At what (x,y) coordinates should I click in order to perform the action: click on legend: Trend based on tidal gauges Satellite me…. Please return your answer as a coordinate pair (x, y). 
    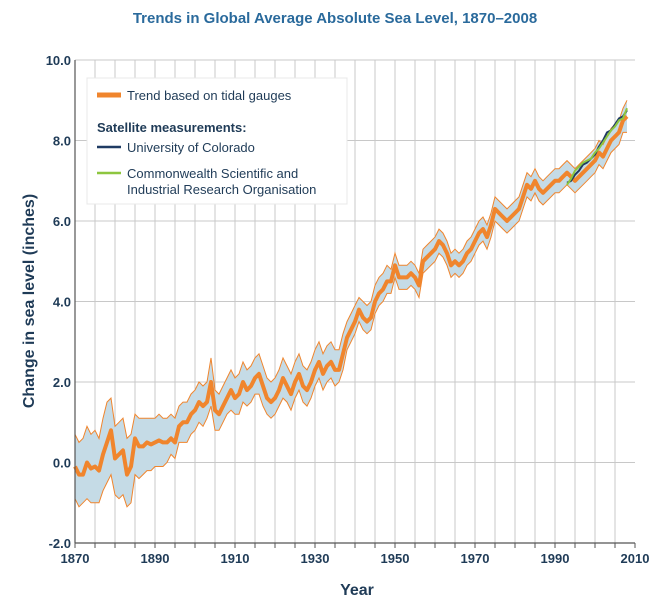
    Looking at the image, I should click on (217, 141).